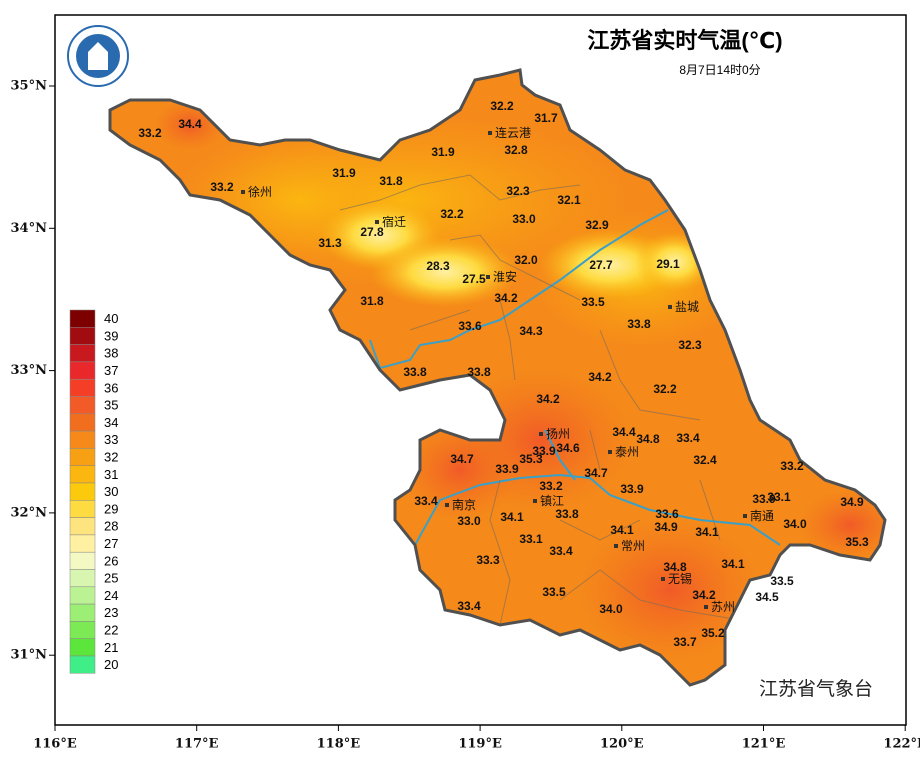 The image size is (920, 763). What do you see at coordinates (680, 578) in the screenshot?
I see `city-name: 无锡` at bounding box center [680, 578].